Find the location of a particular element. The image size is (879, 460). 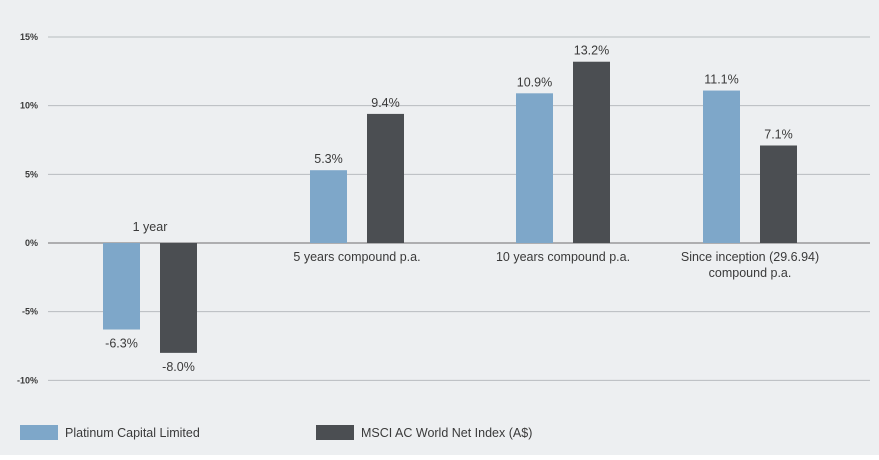

legend-label: Platinum Capital Limited is located at coordinates (132, 433).